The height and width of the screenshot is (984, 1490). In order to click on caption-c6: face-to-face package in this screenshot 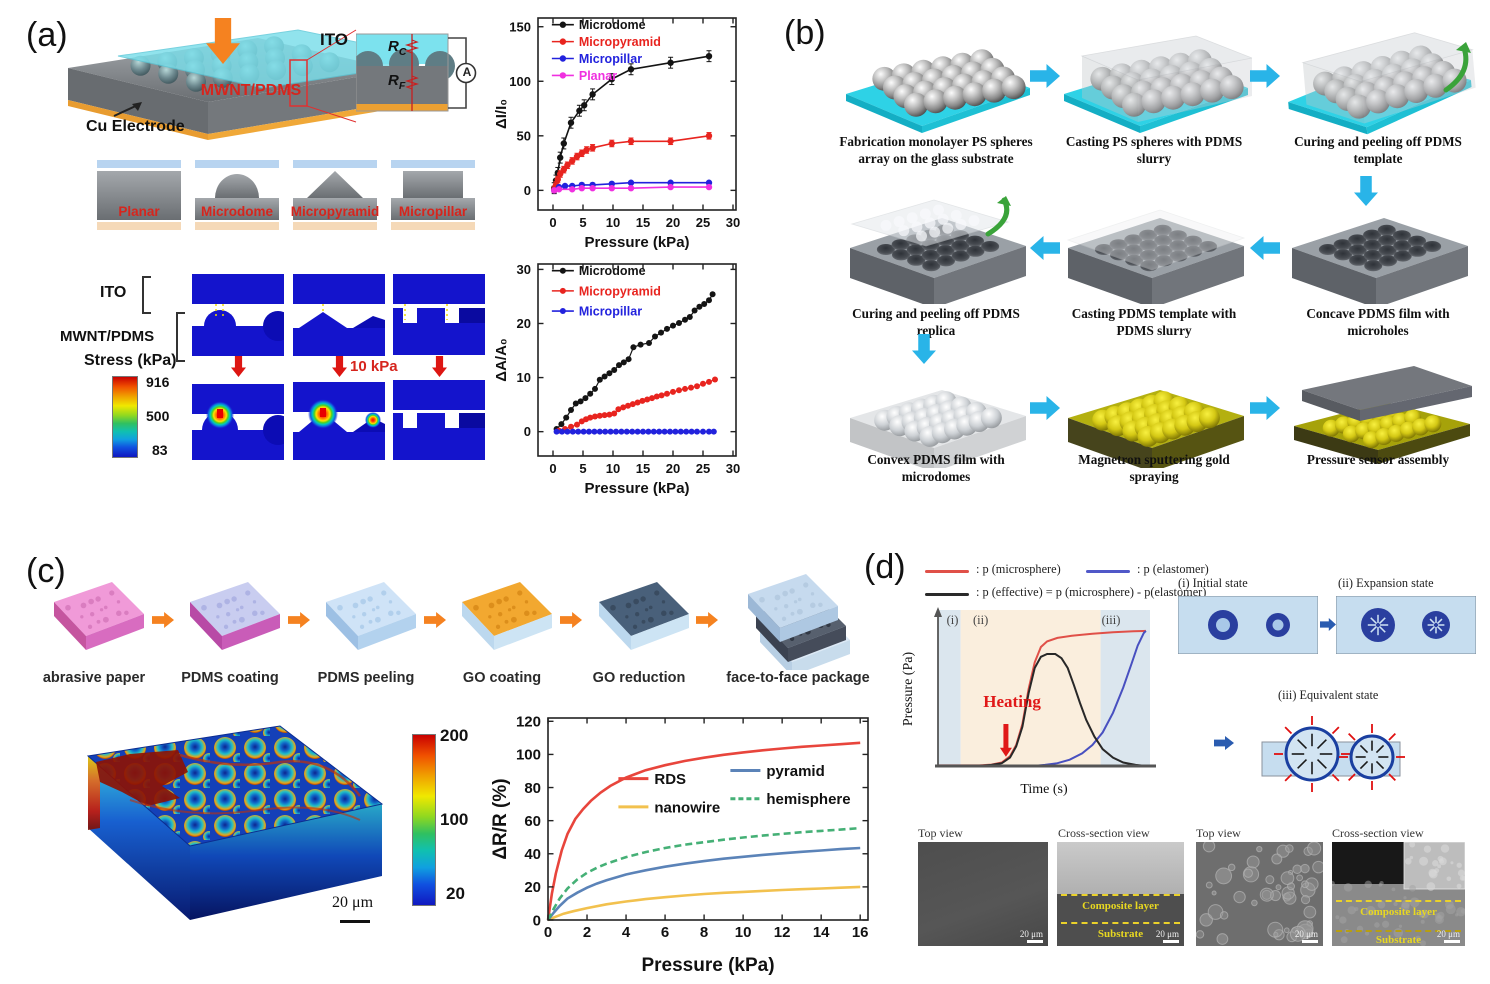, I will do `click(798, 678)`.